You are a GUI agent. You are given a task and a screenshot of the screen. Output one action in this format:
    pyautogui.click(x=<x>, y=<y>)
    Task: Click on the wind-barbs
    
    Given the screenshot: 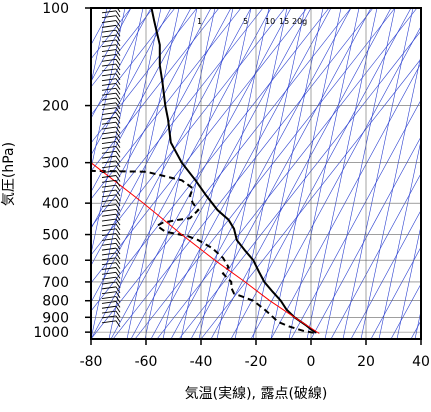 What is the action you would take?
    pyautogui.click(x=111, y=168)
    